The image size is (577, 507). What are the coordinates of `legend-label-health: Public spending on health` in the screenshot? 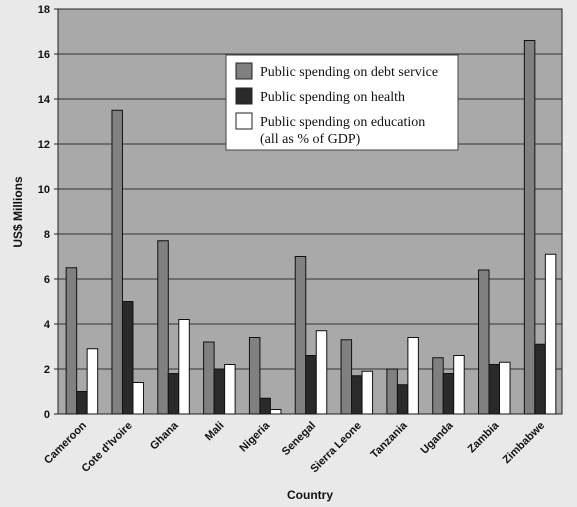 It's located at (332, 97).